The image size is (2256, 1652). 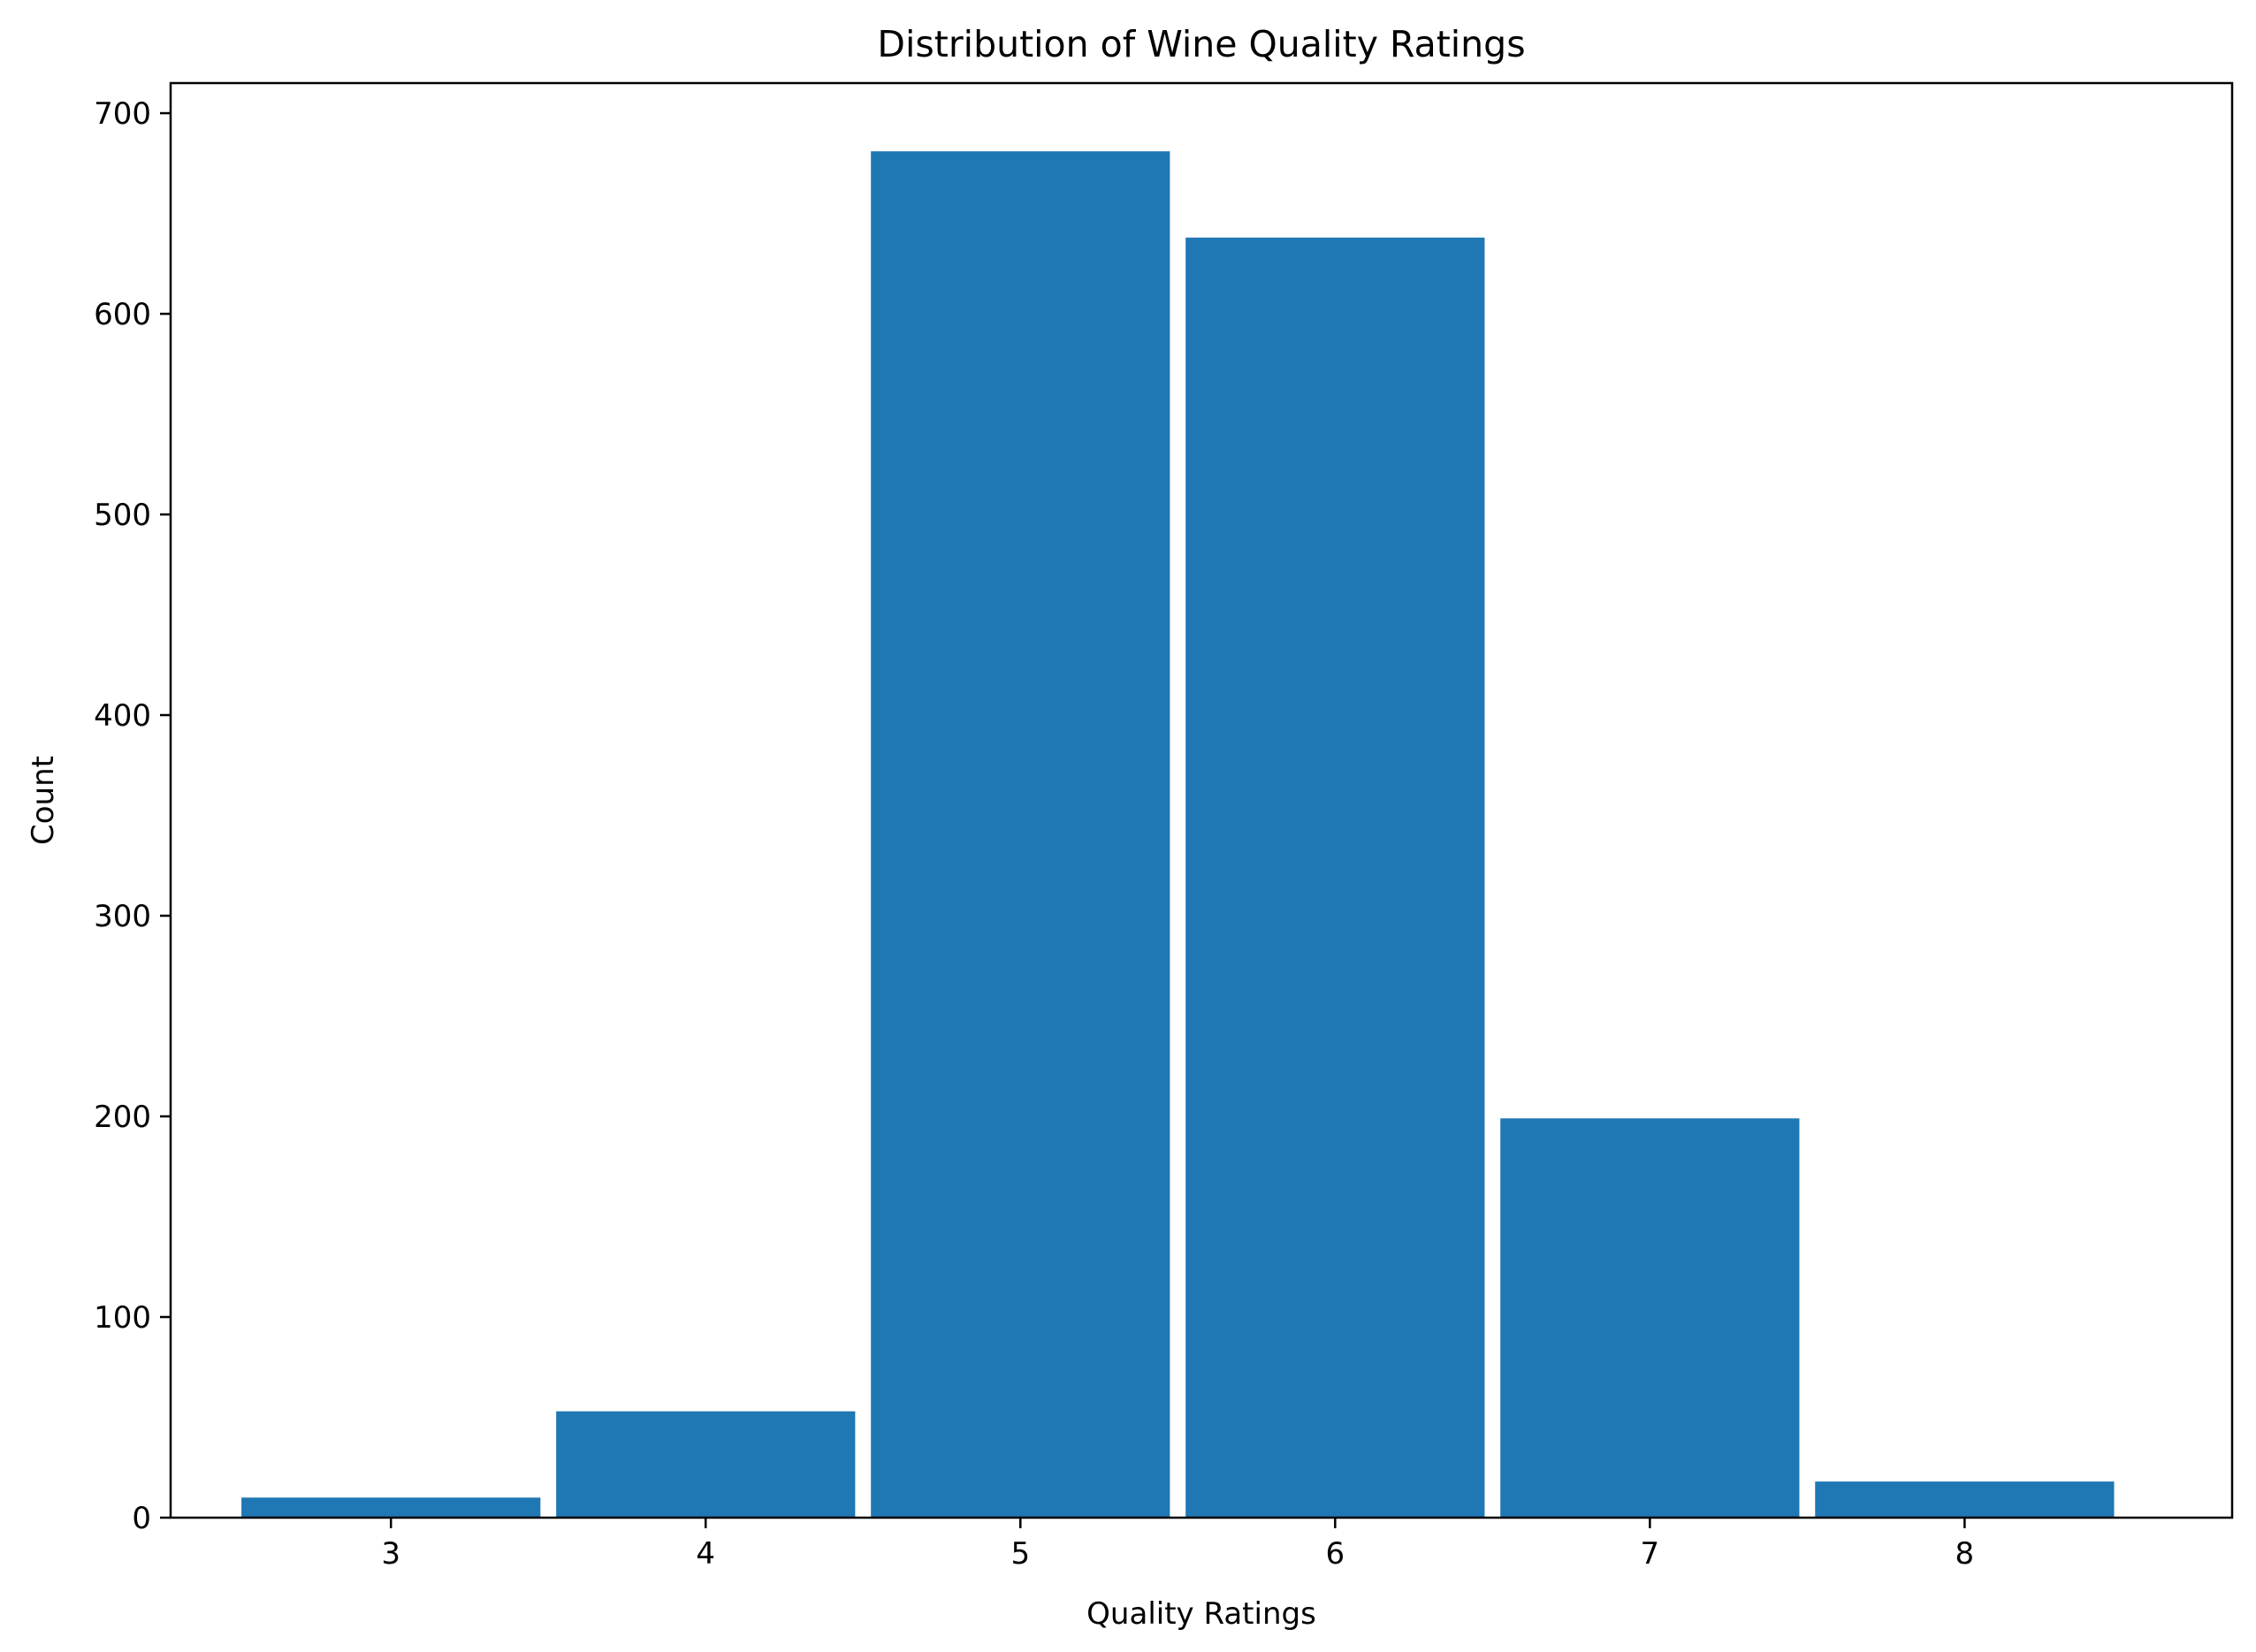 What do you see at coordinates (1177, 1545) in the screenshot?
I see `x-axis-ticks: 3 4 5 6 7 8` at bounding box center [1177, 1545].